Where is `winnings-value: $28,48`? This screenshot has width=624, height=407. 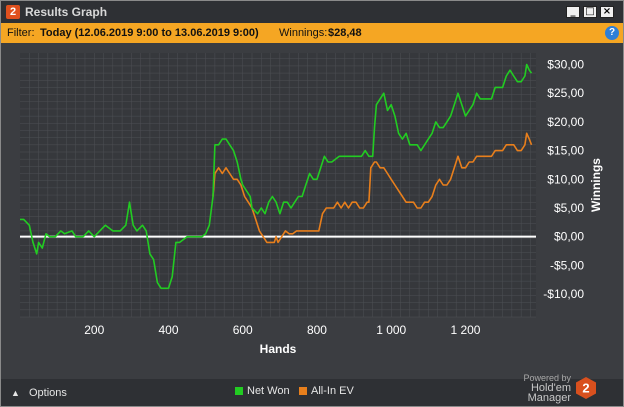 winnings-value: $28,48 is located at coordinates (345, 33).